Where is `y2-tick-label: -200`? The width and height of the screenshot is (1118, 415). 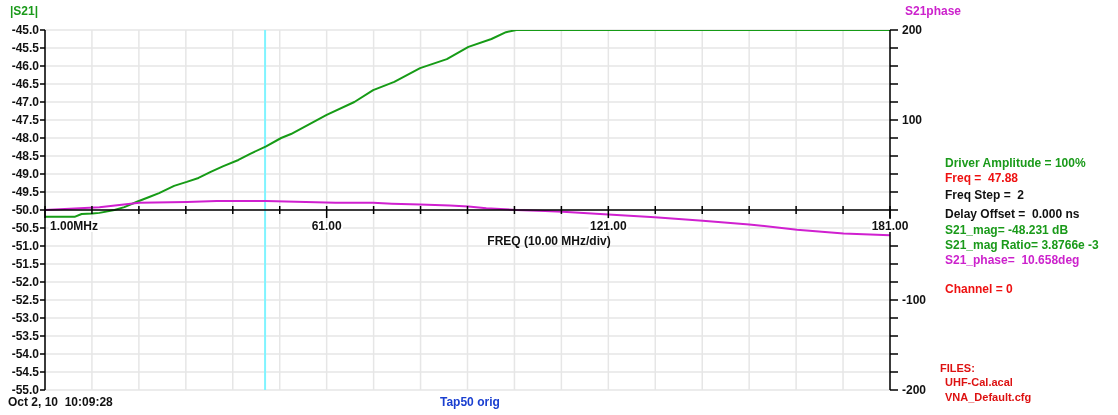
y2-tick-label: -200 is located at coordinates (914, 390).